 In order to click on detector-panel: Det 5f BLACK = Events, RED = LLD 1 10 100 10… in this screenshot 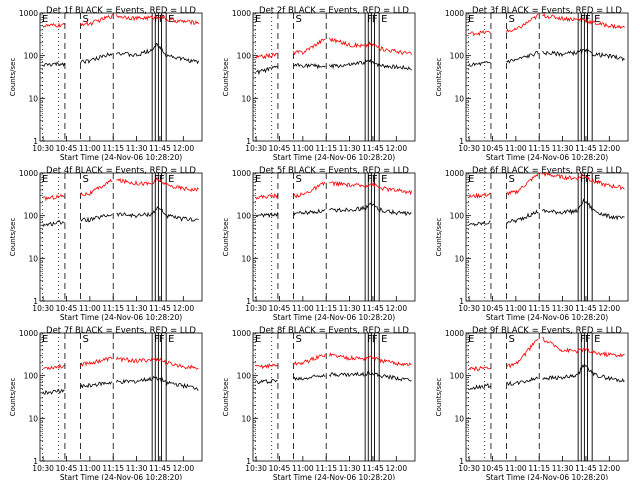, I will do `click(319, 244)`.